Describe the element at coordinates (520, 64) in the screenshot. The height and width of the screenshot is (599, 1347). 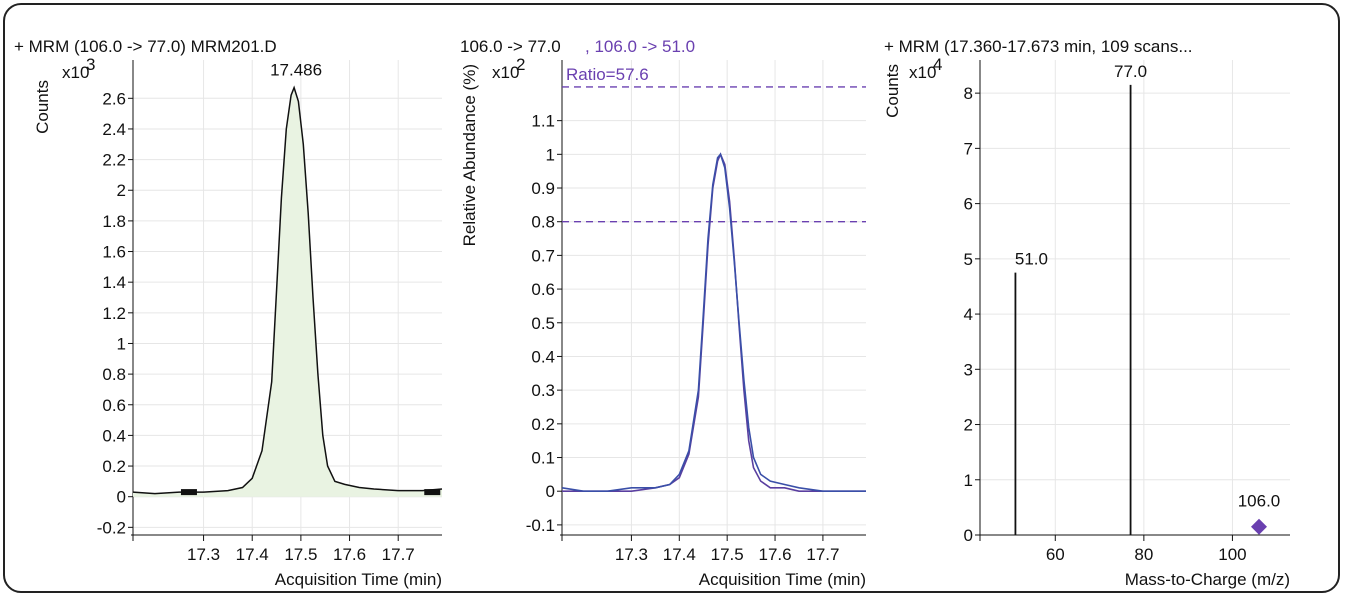
I see `panel2-yexponent: 2` at that location.